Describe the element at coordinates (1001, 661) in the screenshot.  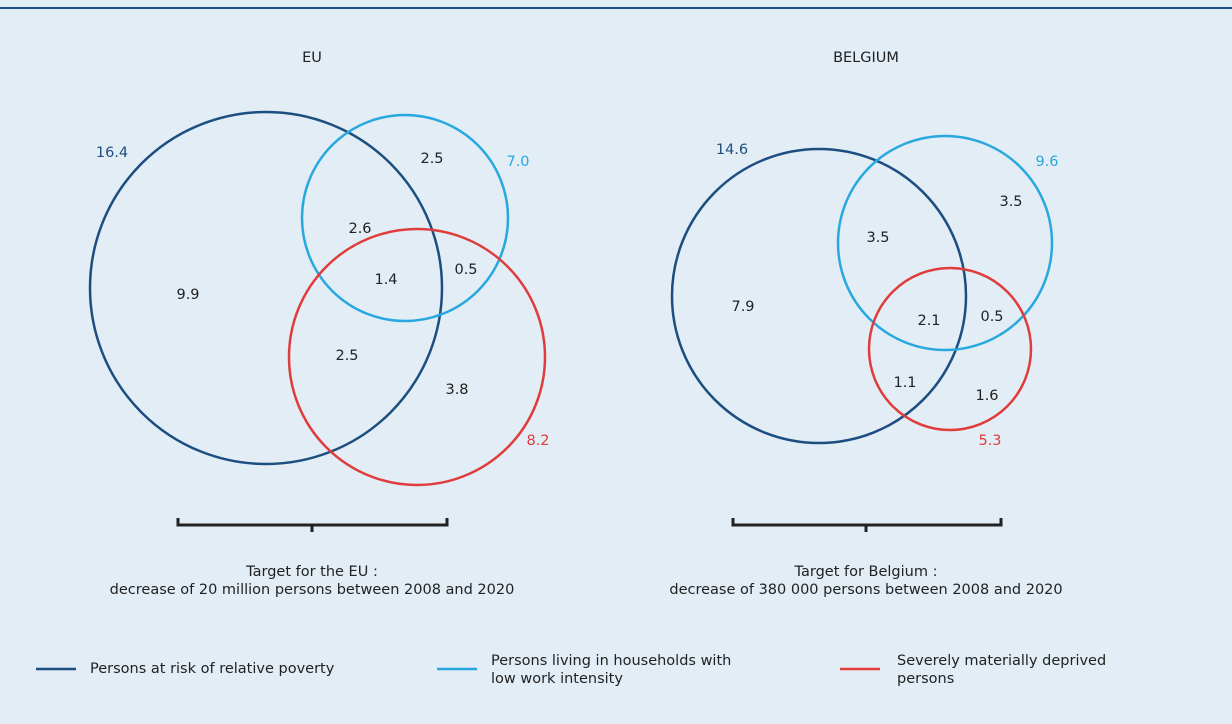
I see `legend-label: Severely materially deprived` at that location.